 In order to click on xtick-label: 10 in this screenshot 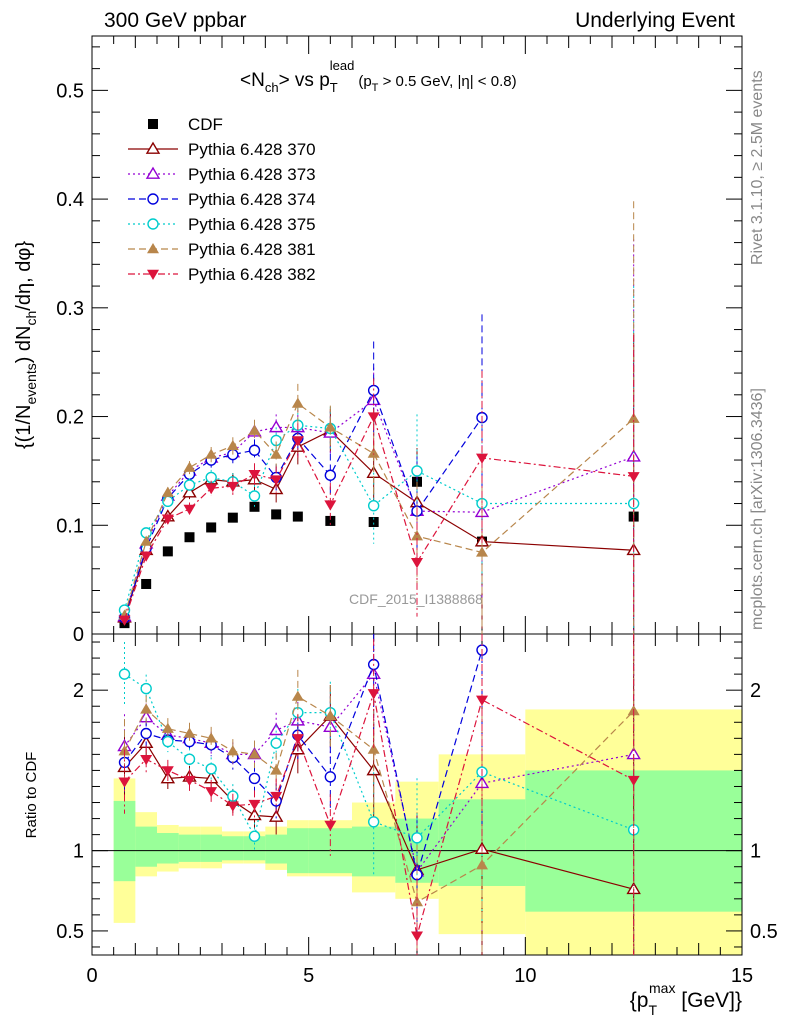, I will do `click(525, 976)`.